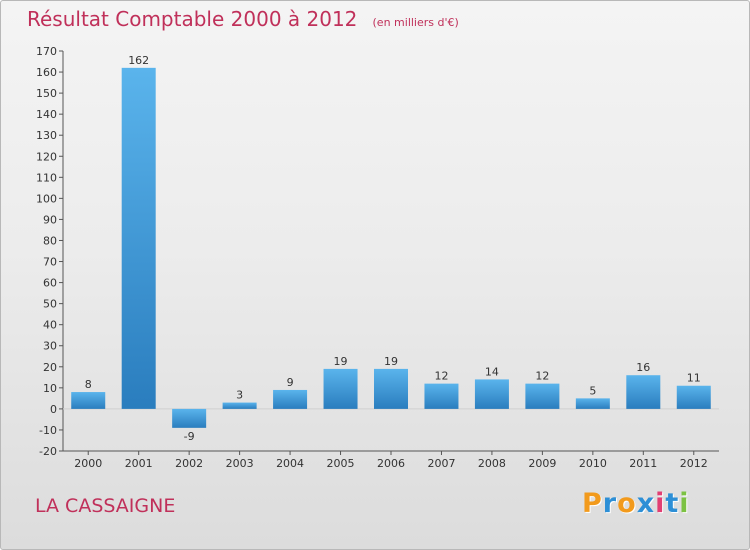  I want to click on y-tick-label: 30, so click(50, 346).